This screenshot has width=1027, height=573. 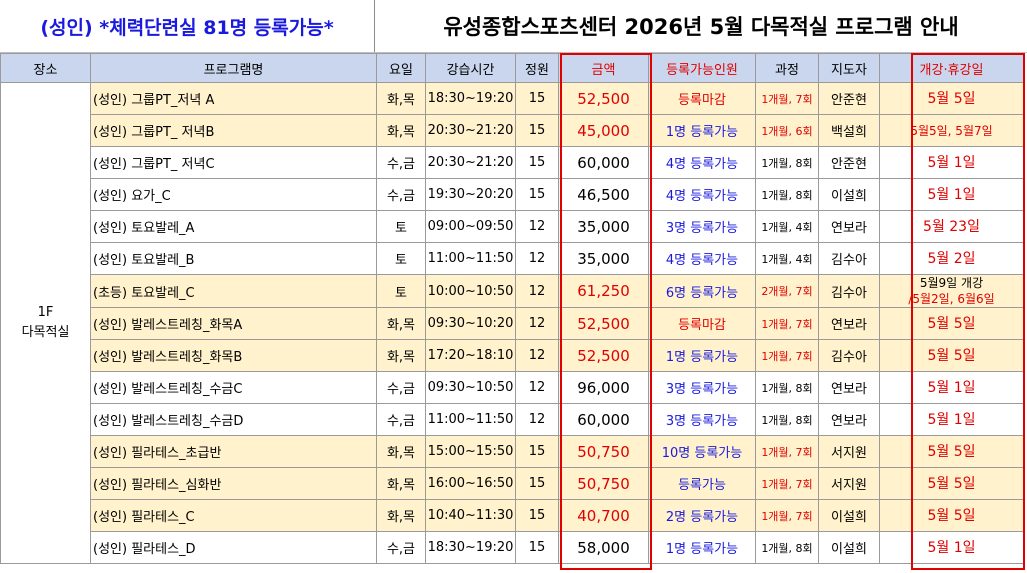 What do you see at coordinates (787, 130) in the screenshot?
I see `program-course: 1개월, 6회` at bounding box center [787, 130].